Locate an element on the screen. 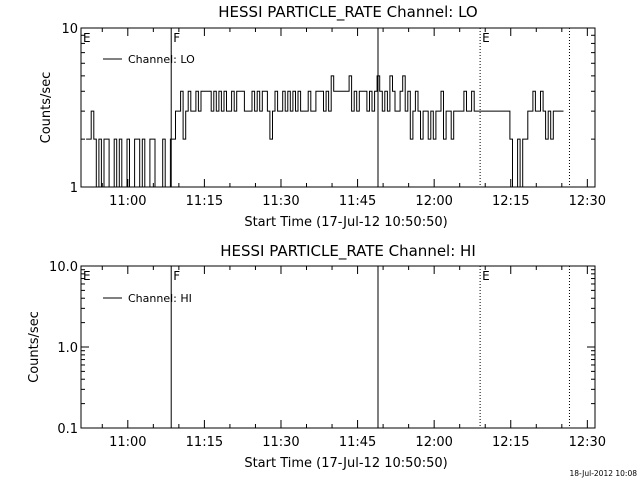 This screenshot has height=480, width=640. legend: Channel: LO is located at coordinates (149, 59).